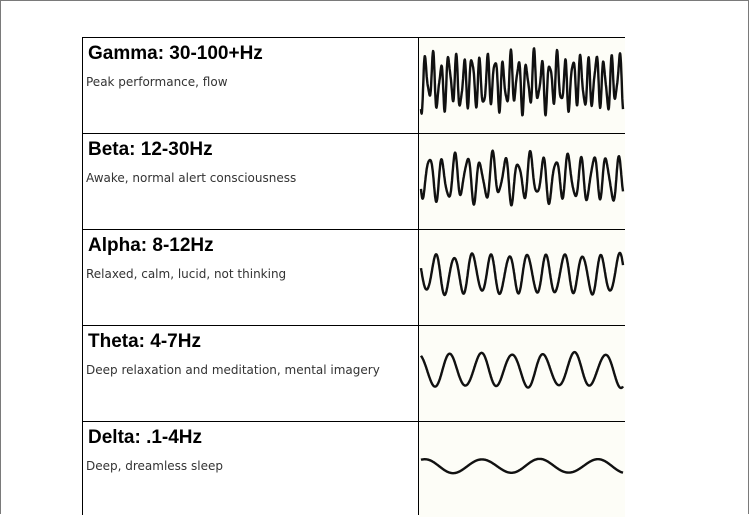  I want to click on band-description: Peak performance, flow, so click(157, 82).